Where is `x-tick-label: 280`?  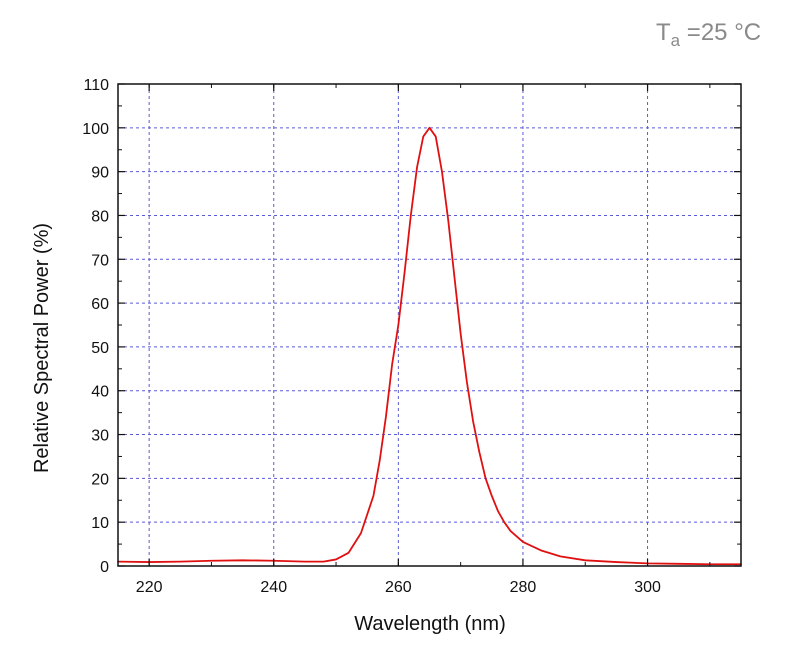
x-tick-label: 280 is located at coordinates (523, 587).